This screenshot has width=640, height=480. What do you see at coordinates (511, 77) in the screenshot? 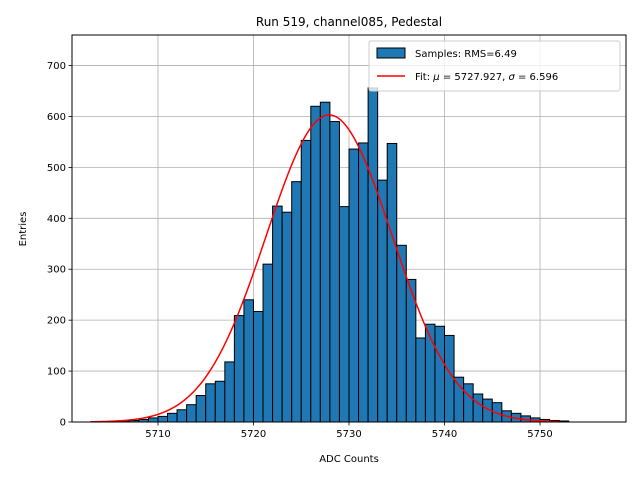
I see `legend-fit-sigma-symbol: σ` at bounding box center [511, 77].